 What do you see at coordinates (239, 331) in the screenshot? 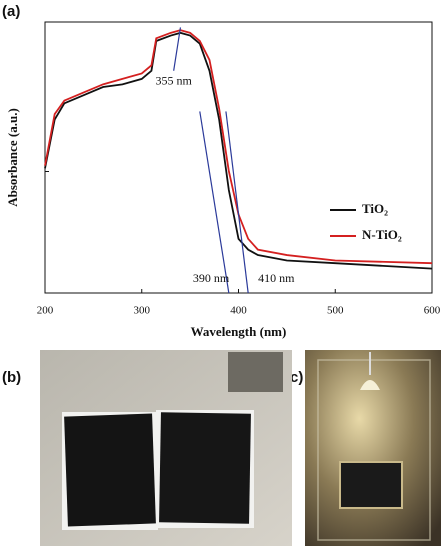
I see `x-axis-label: Wavelength (nm)` at bounding box center [239, 331].